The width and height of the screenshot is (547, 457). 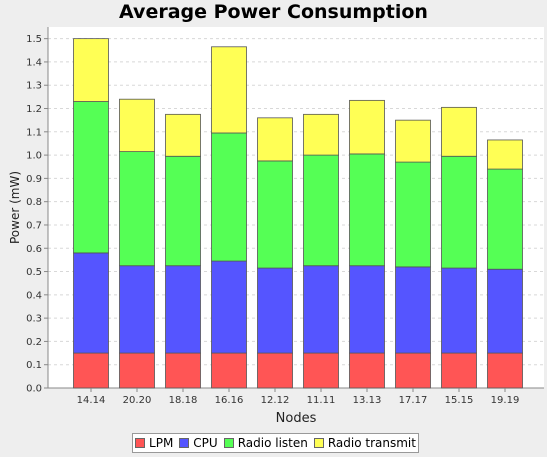 What do you see at coordinates (34, 156) in the screenshot?
I see `y-tick-label: 1.0` at bounding box center [34, 156].